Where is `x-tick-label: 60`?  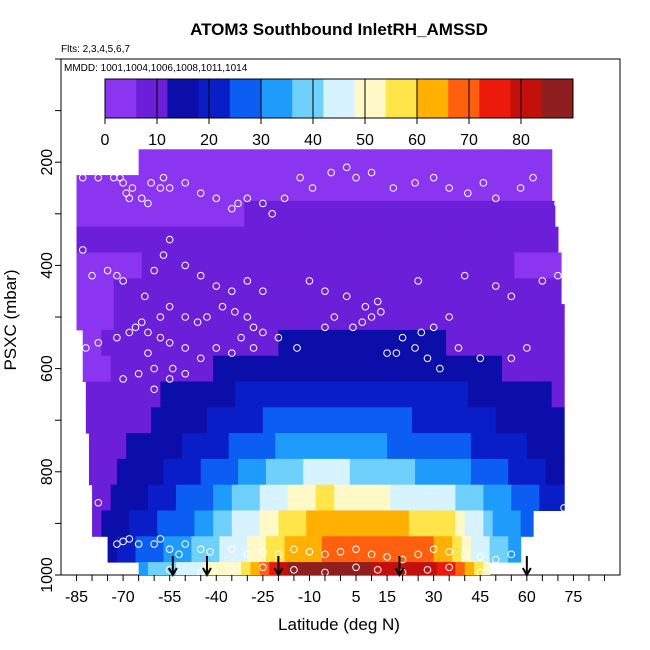 x-tick-label: 60 is located at coordinates (527, 597).